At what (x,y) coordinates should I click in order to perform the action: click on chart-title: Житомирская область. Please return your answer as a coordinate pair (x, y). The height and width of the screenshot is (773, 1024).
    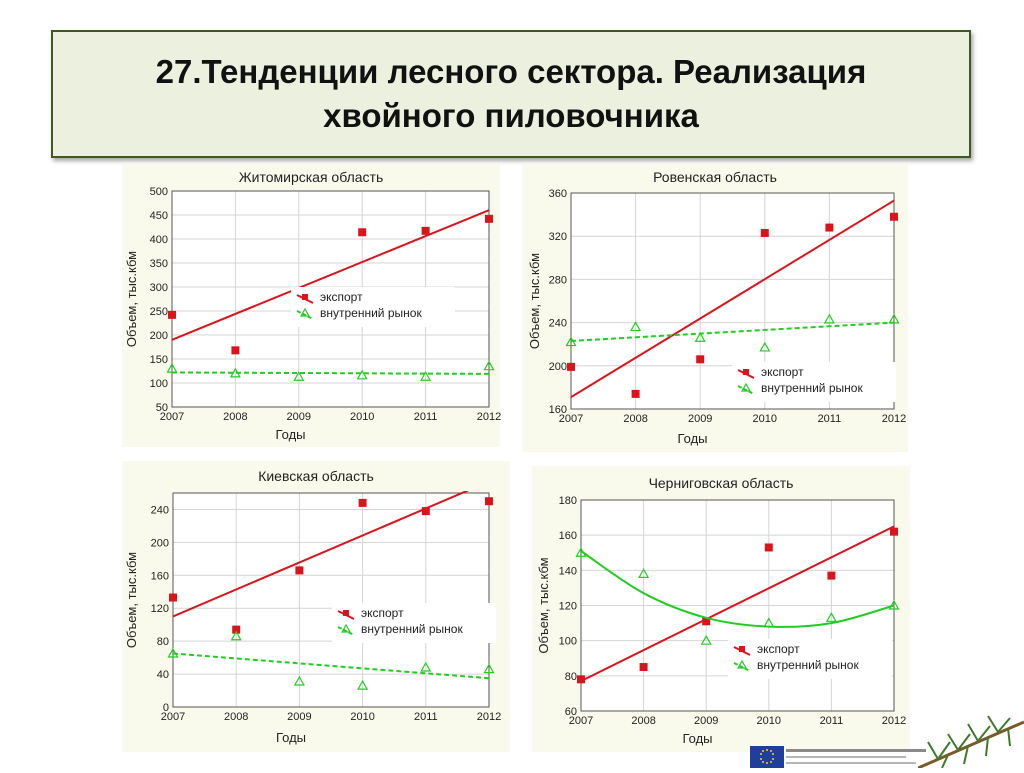
    Looking at the image, I should click on (311, 177).